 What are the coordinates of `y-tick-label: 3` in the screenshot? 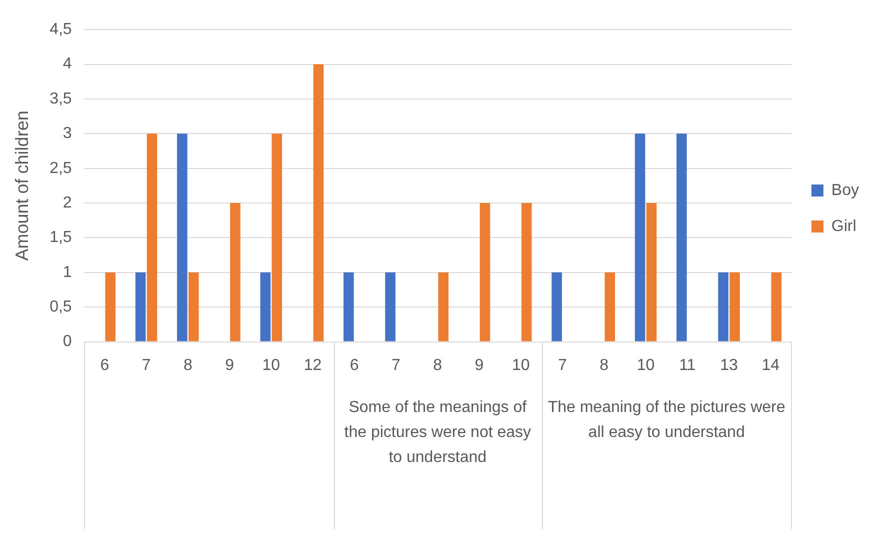 It's located at (67, 133).